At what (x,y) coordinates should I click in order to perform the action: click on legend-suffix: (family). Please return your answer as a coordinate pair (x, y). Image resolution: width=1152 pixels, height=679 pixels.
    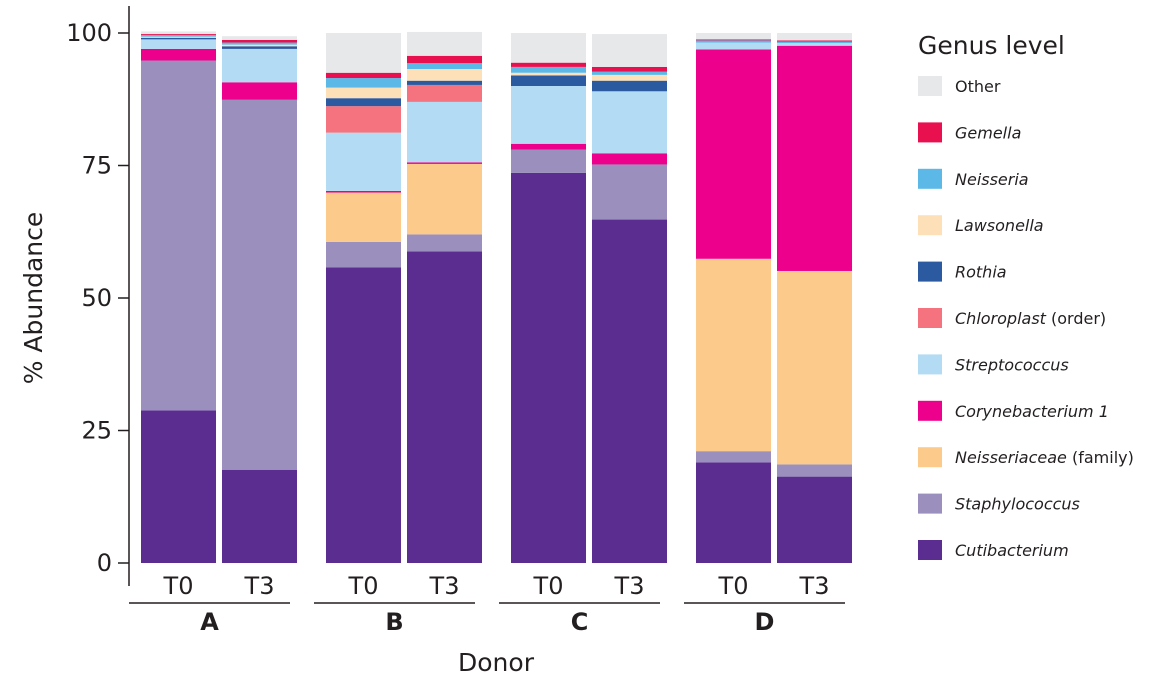
    Looking at the image, I should click on (1100, 457).